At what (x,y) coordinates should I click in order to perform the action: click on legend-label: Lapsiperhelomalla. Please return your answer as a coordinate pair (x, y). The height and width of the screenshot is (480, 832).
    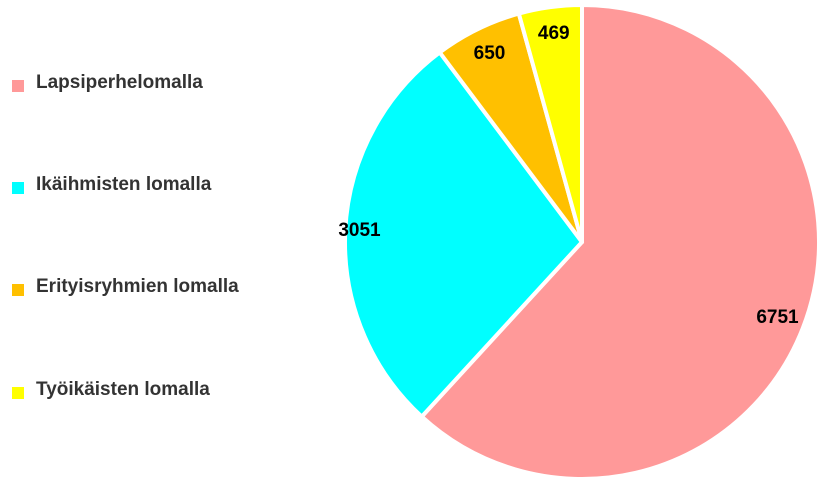
    Looking at the image, I should click on (119, 82).